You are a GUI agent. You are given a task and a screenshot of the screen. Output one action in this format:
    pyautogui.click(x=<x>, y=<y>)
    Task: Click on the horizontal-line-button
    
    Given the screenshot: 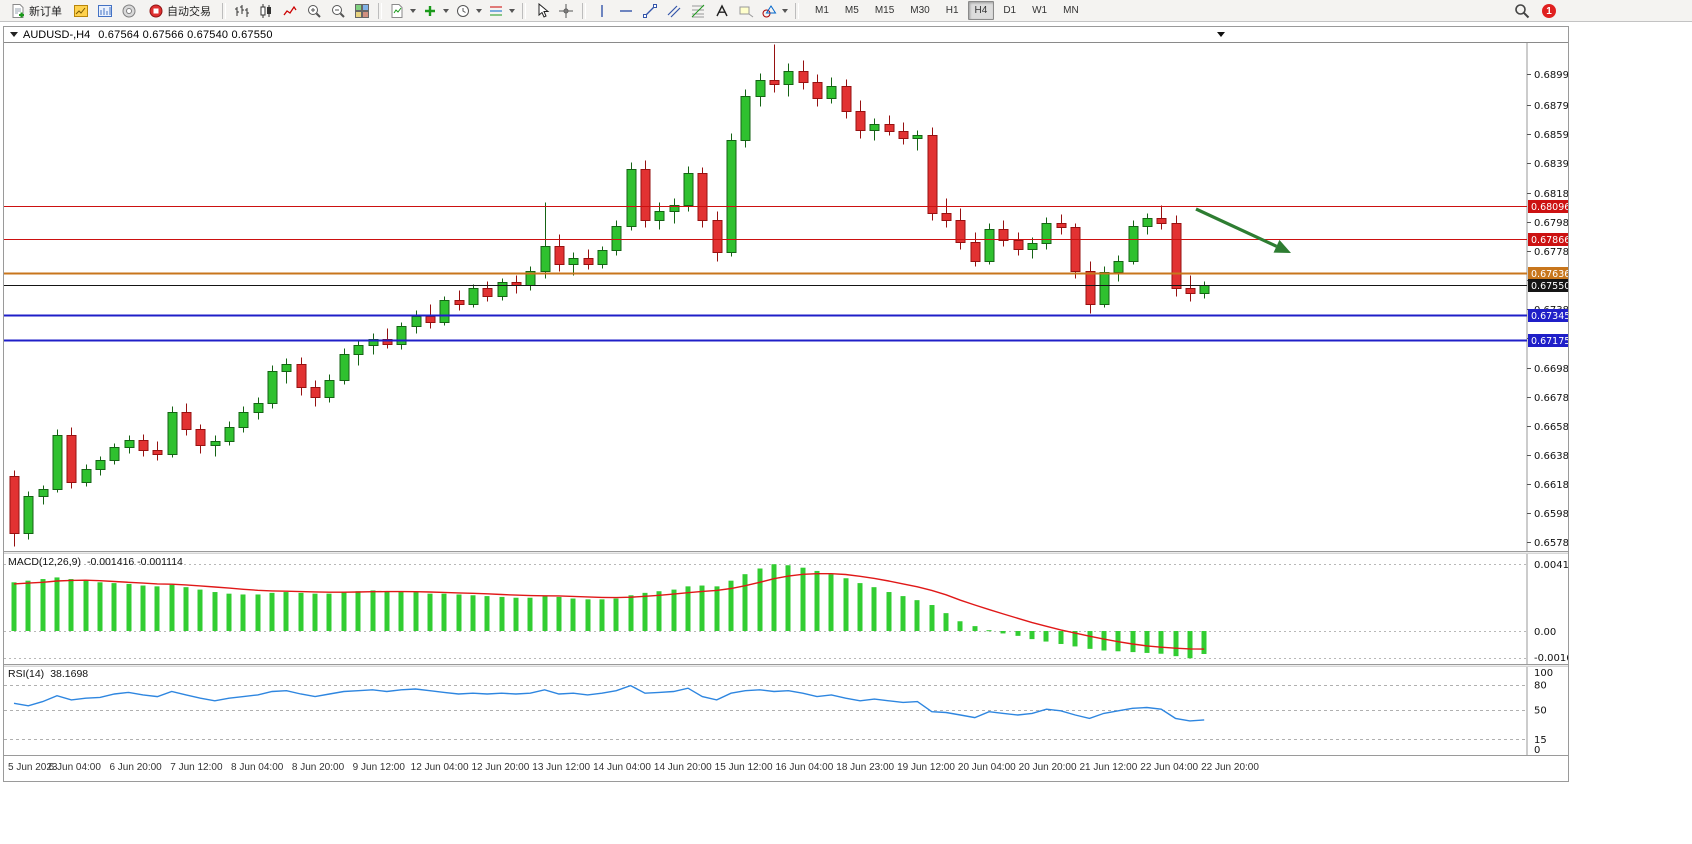 What is the action you would take?
    pyautogui.click(x=626, y=11)
    